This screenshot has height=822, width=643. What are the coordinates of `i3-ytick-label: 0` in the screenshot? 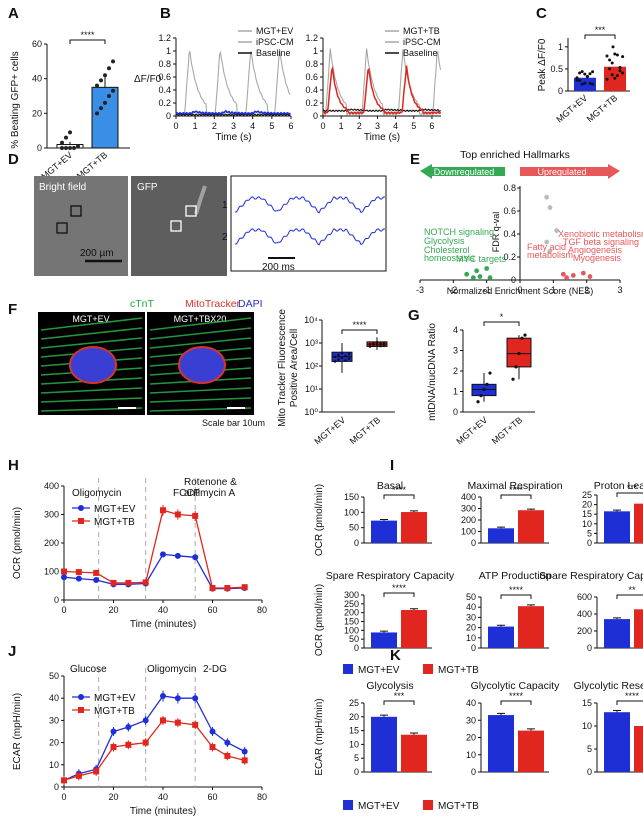 It's located at (356, 648).